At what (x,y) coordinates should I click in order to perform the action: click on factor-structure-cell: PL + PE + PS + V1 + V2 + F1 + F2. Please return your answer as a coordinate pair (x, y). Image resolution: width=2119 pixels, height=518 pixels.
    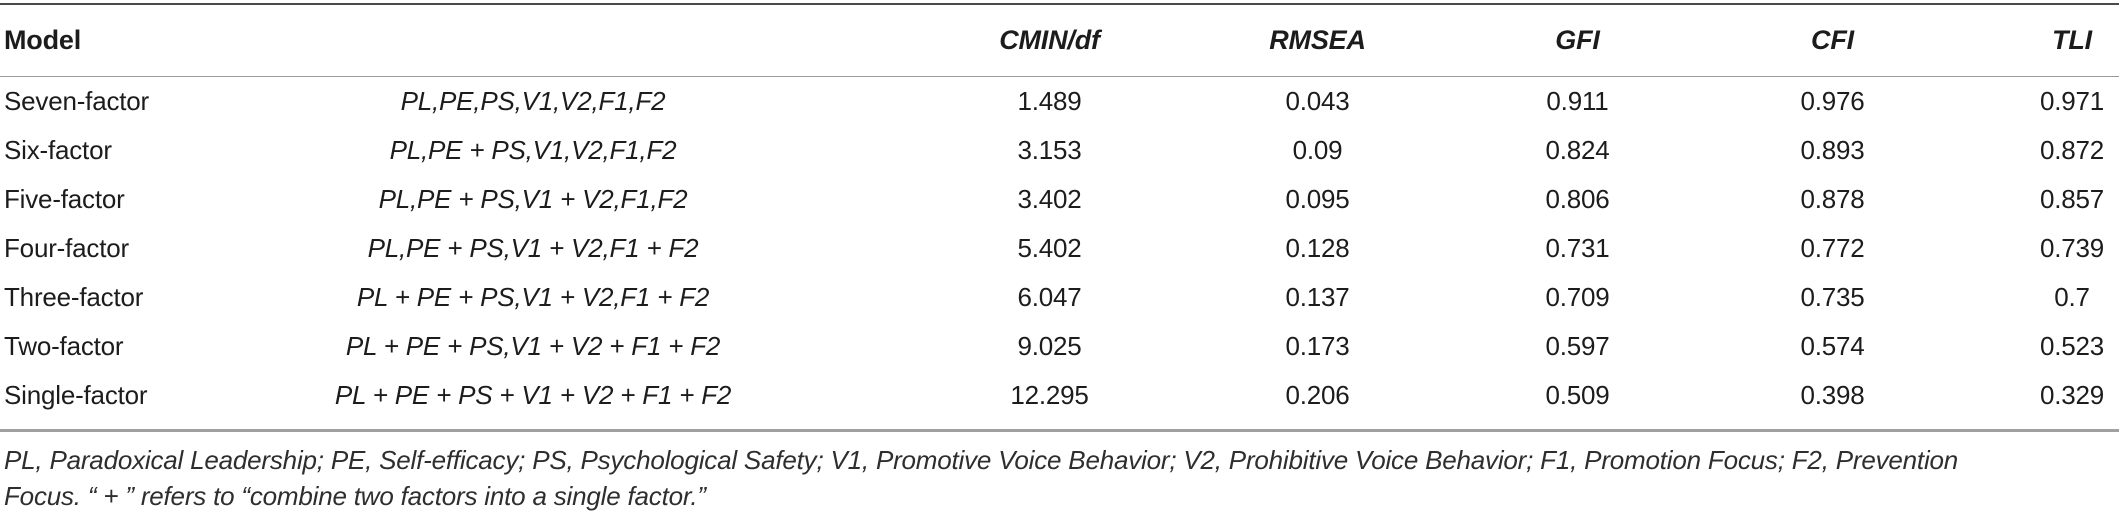
    Looking at the image, I should click on (533, 395).